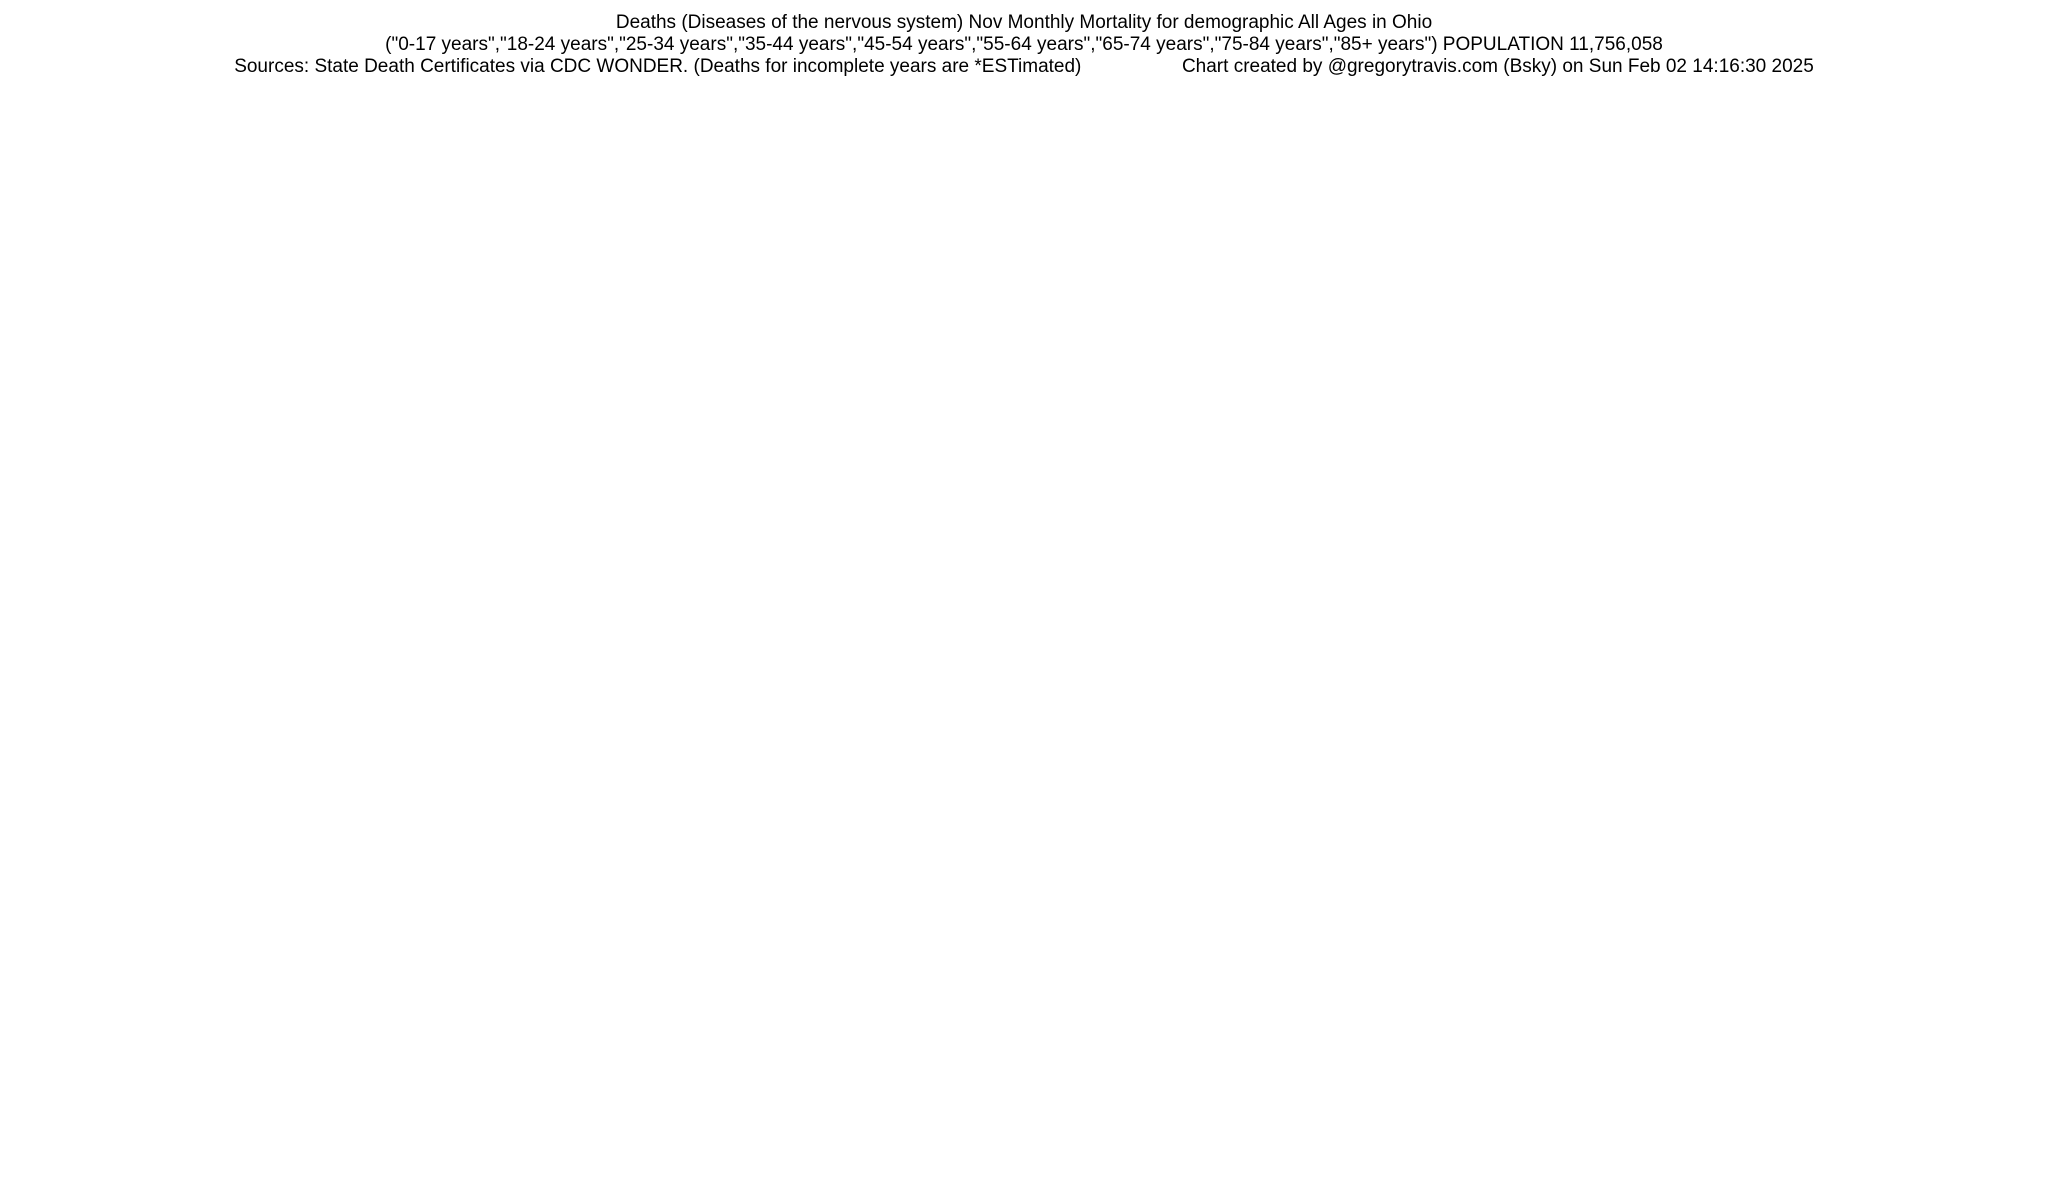 The width and height of the screenshot is (2048, 1200). What do you see at coordinates (1665, 354) in the screenshot?
I see `total-value-label: 882` at bounding box center [1665, 354].